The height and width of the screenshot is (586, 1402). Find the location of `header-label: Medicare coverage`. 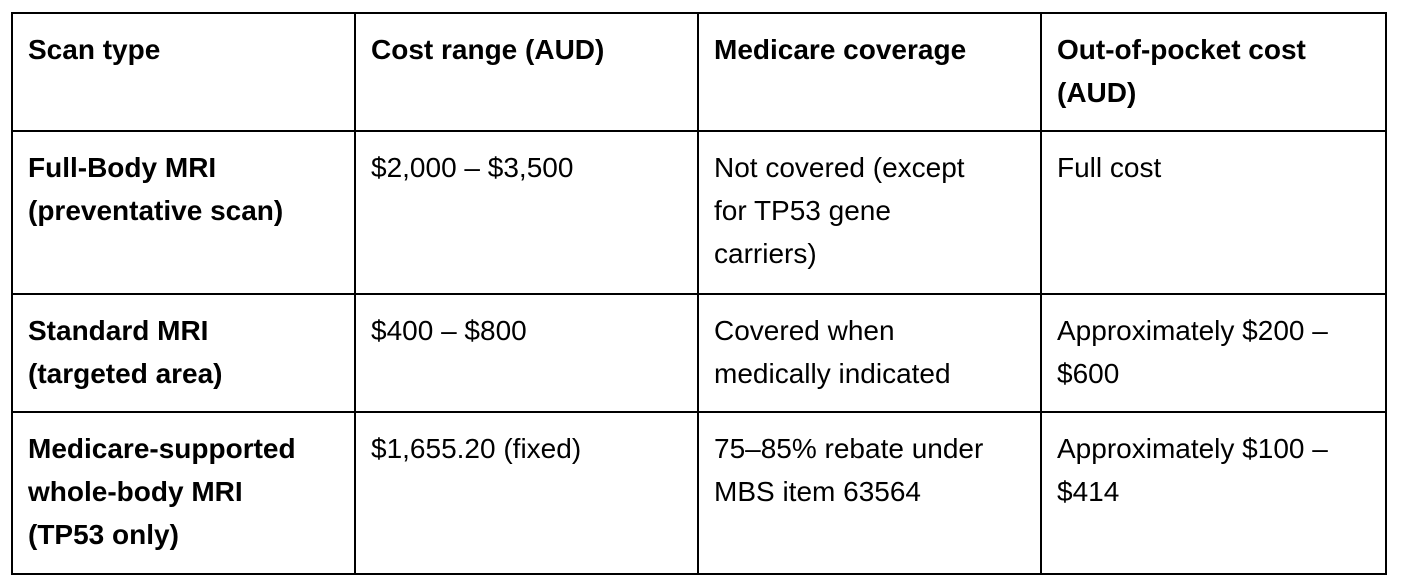

header-label: Medicare coverage is located at coordinates (840, 49).